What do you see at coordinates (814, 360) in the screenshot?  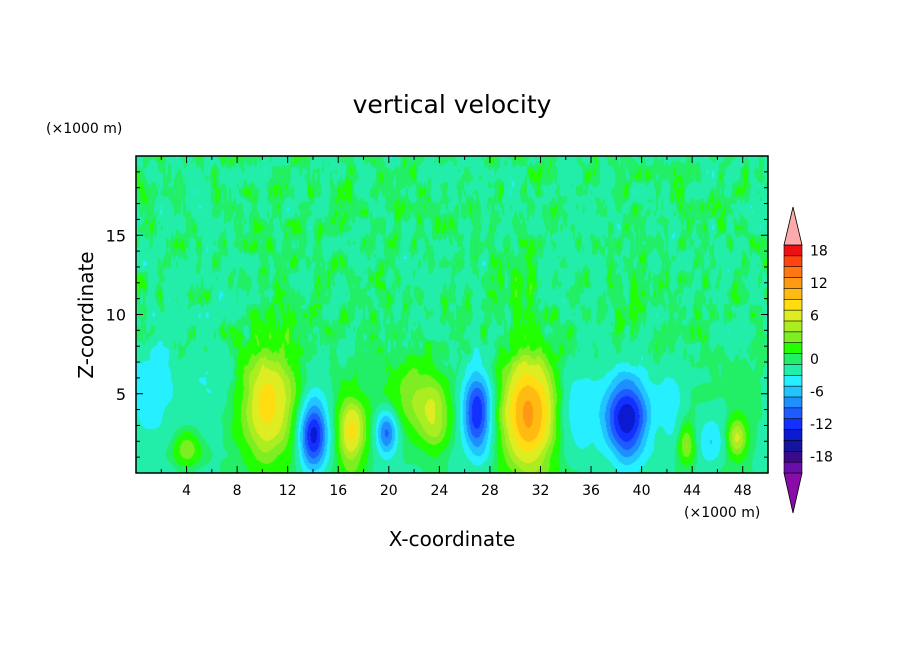 I see `colorbar-tick-label: 0` at bounding box center [814, 360].